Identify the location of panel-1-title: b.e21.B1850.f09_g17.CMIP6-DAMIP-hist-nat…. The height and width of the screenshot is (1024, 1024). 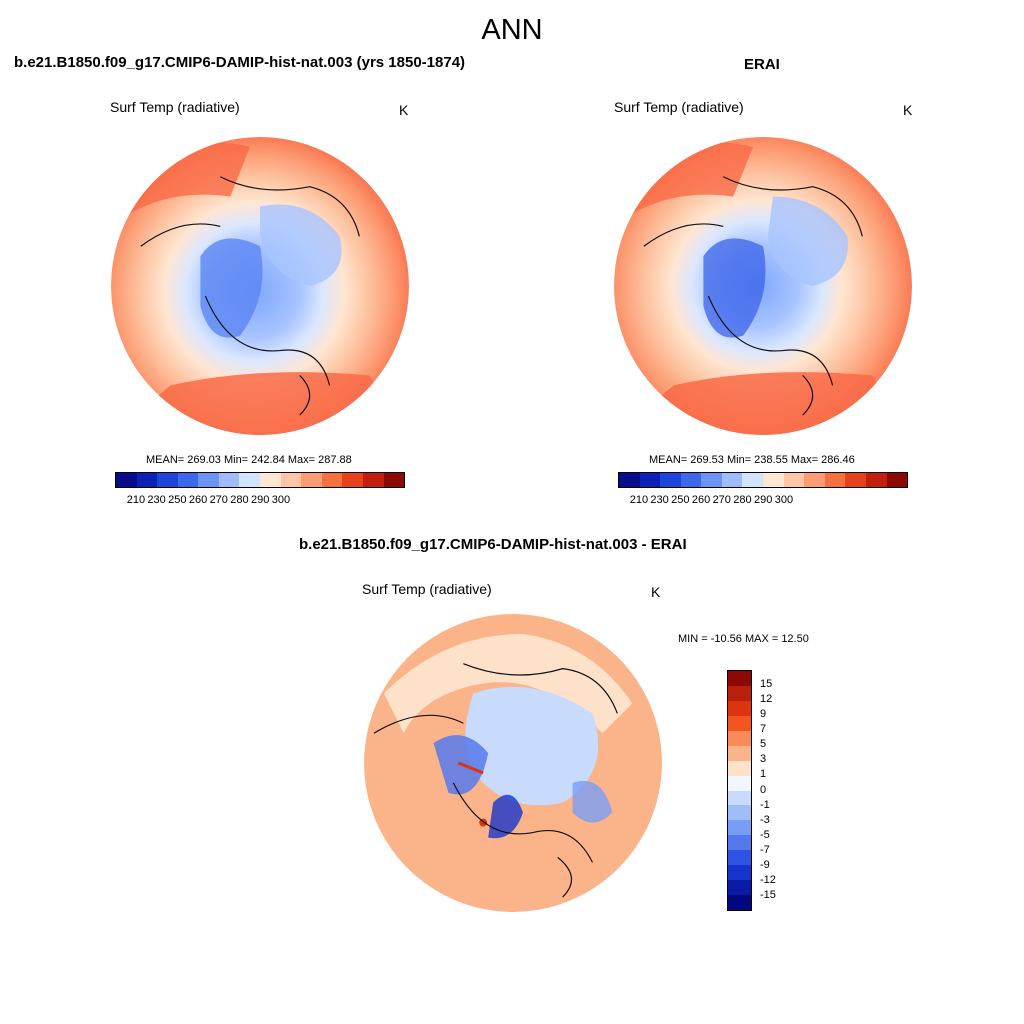
(240, 62).